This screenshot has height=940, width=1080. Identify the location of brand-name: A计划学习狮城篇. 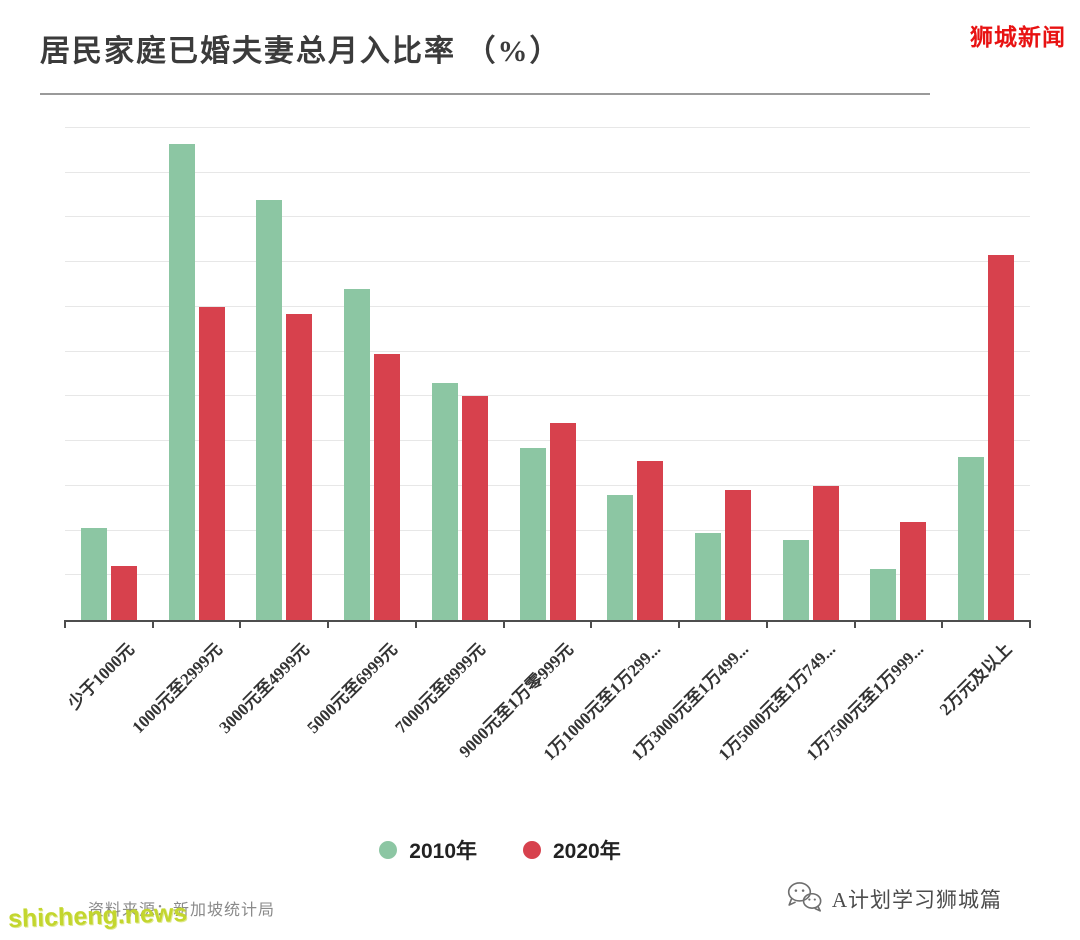
(916, 899).